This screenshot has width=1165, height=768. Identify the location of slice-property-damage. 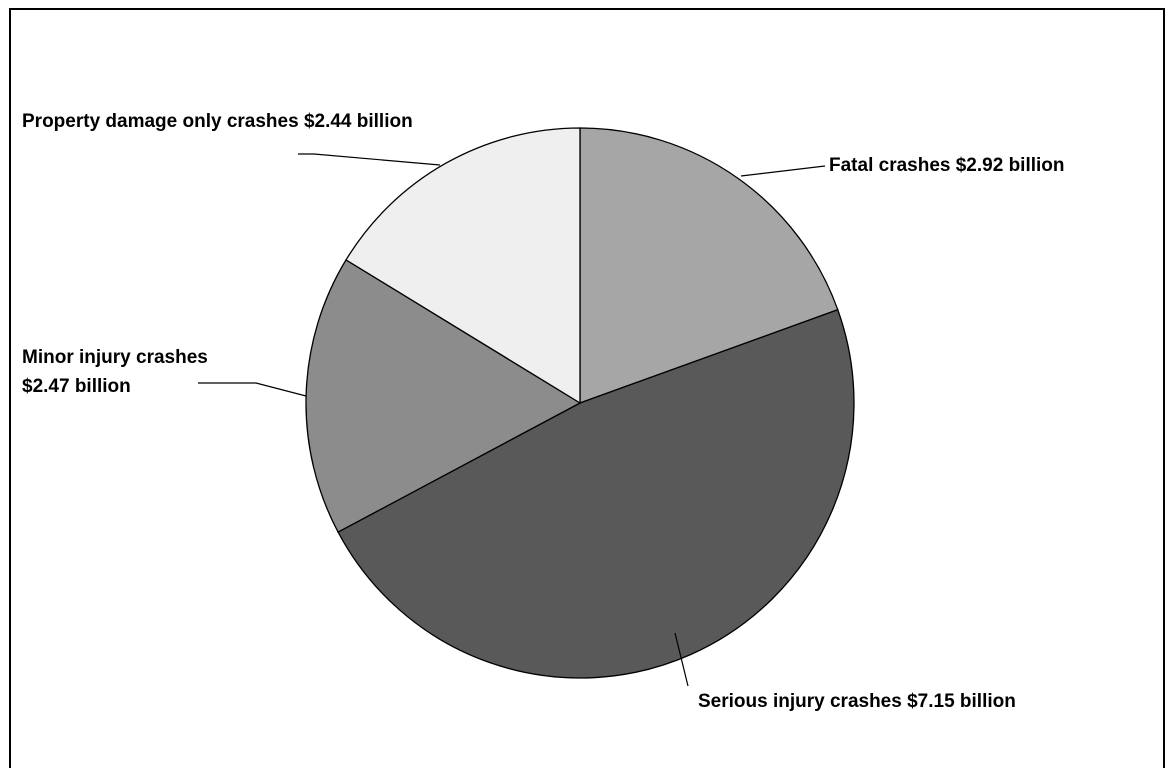
(463, 266).